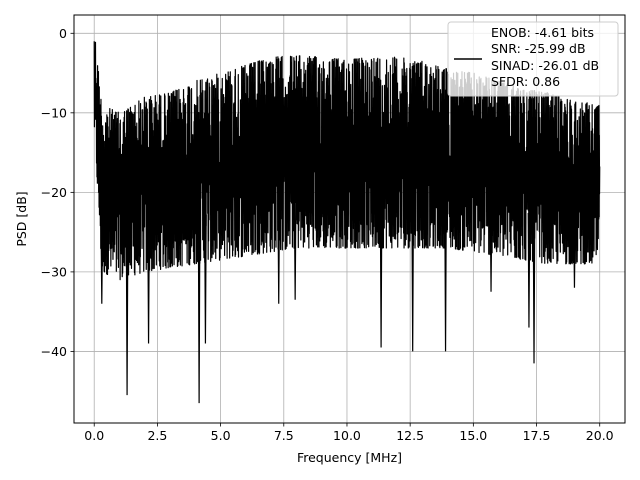 The image size is (640, 480). I want to click on x-tick-label: 2.5, so click(157, 435).